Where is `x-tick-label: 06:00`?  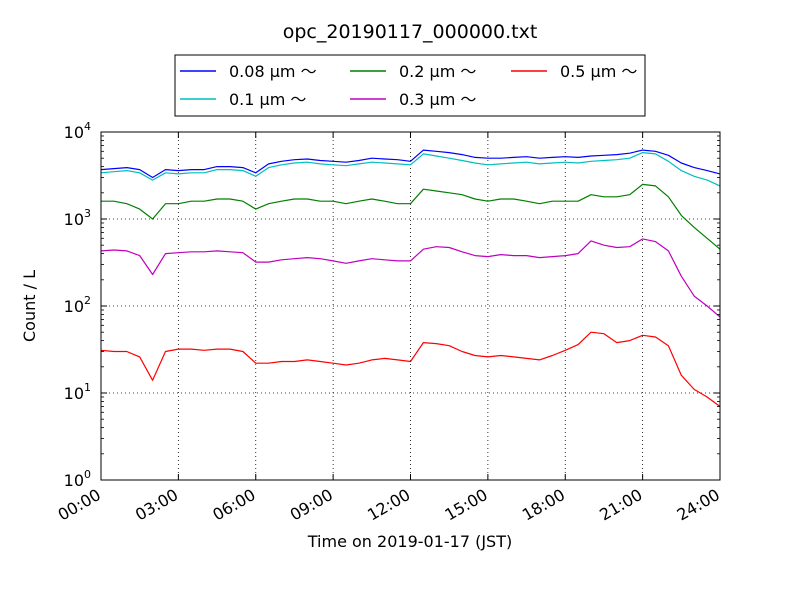
x-tick-label: 06:00 is located at coordinates (233, 505).